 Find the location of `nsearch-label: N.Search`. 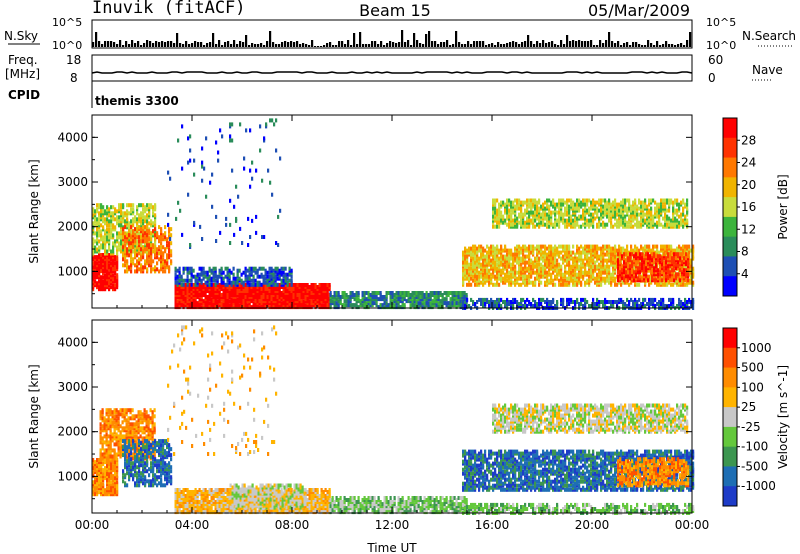

nsearch-label: N.Search is located at coordinates (769, 36).